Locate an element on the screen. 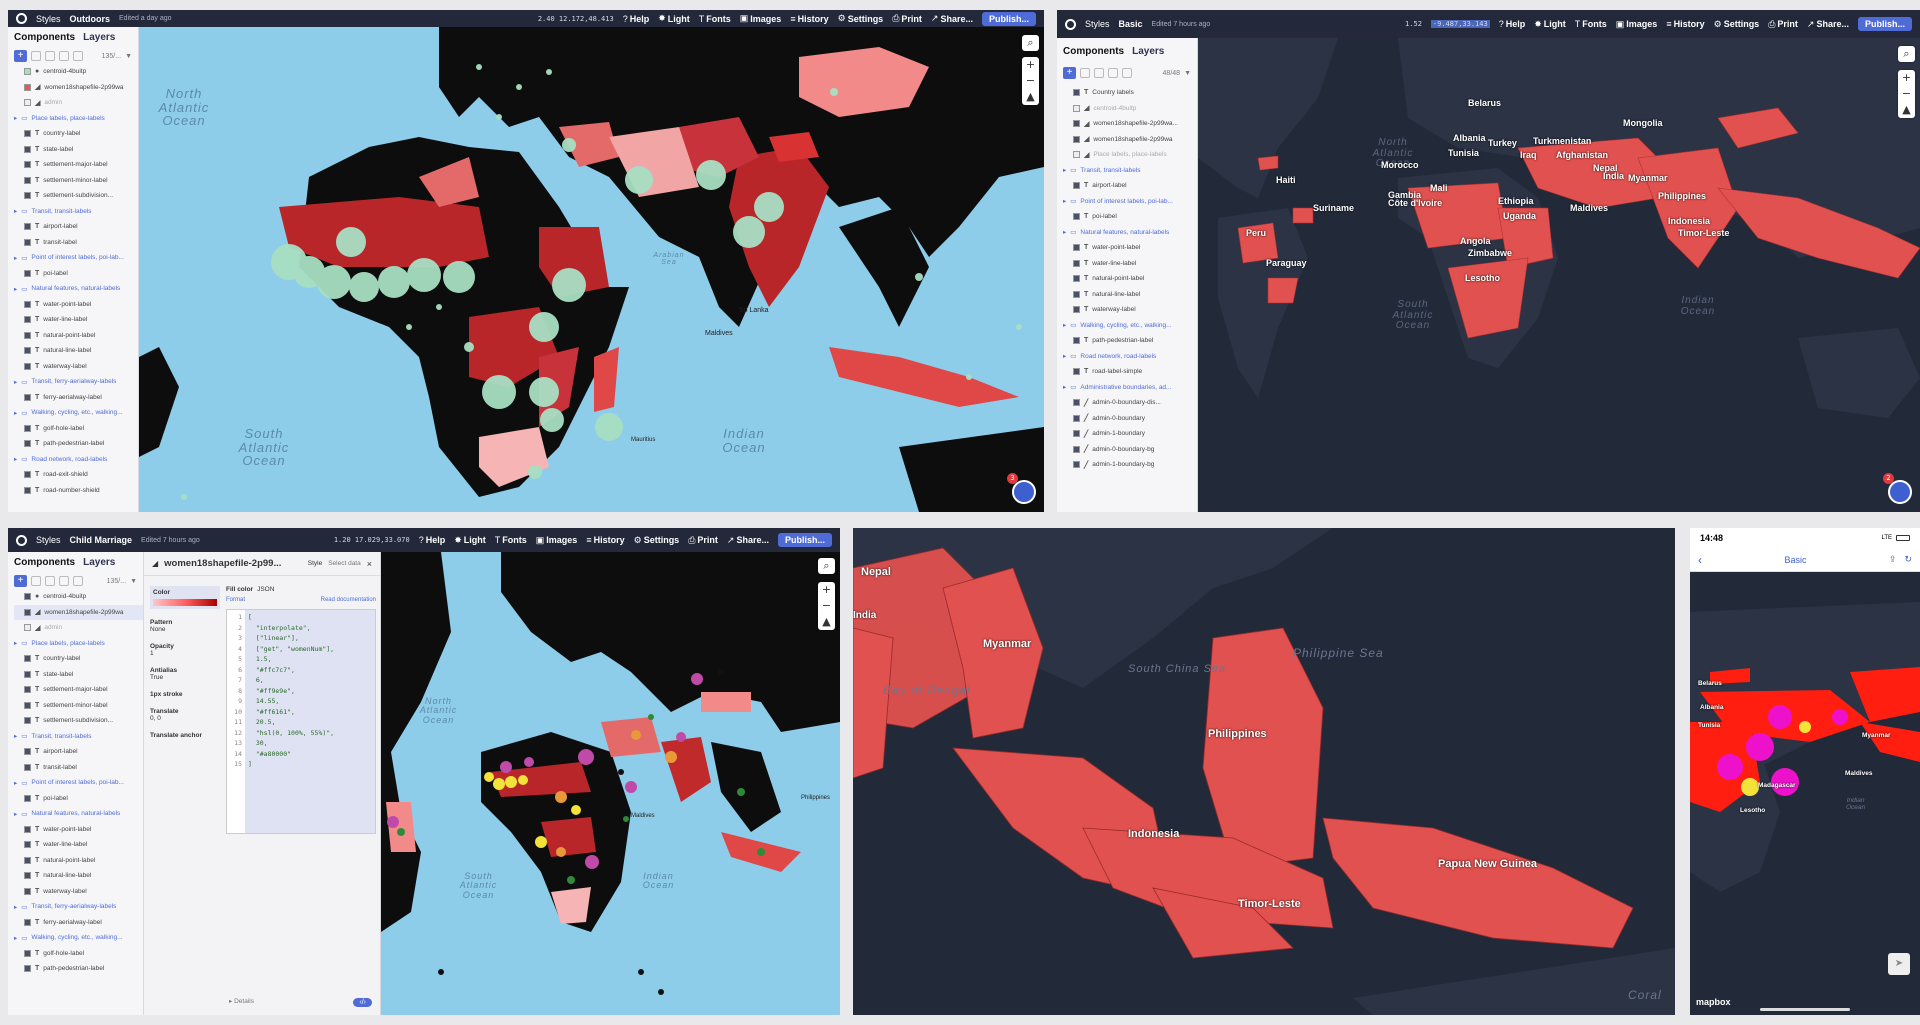  delete-icon is located at coordinates (78, 581).